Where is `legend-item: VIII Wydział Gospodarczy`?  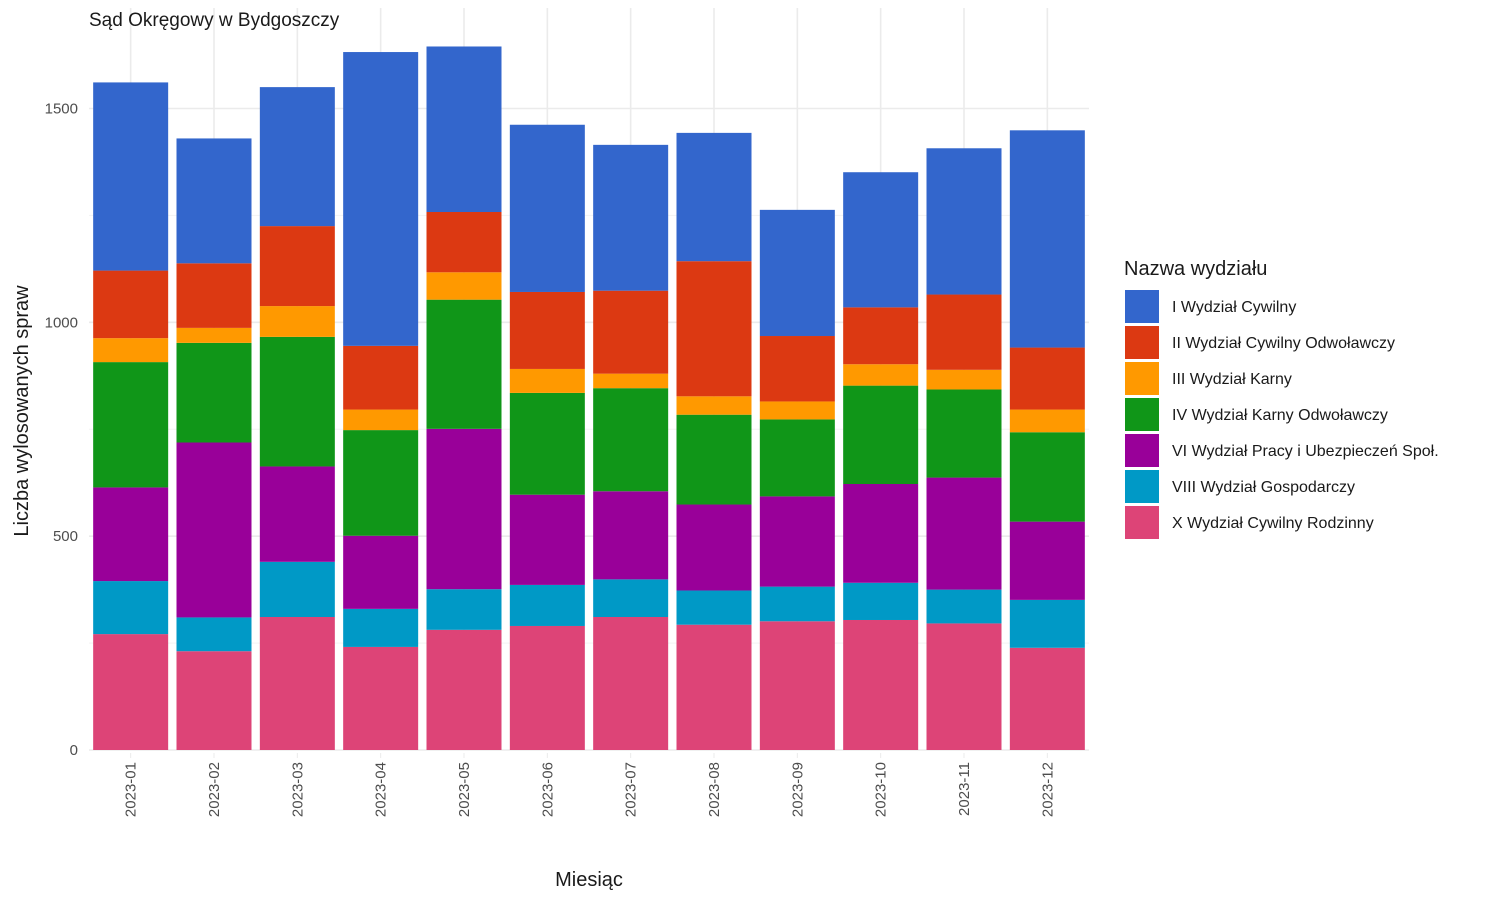 legend-item: VIII Wydział Gospodarczy is located at coordinates (1240, 486).